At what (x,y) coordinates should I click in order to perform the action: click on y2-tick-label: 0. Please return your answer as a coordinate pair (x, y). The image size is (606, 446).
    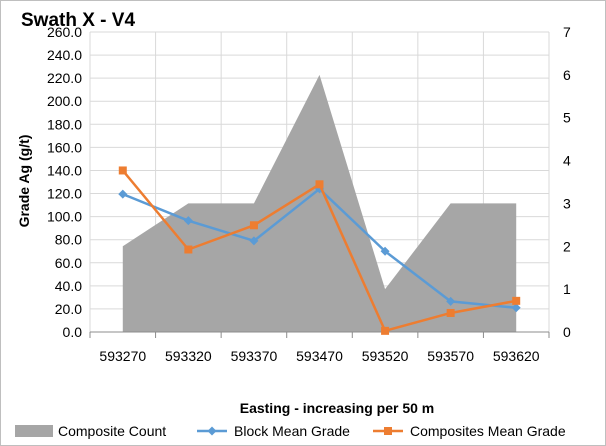
    Looking at the image, I should click on (567, 332).